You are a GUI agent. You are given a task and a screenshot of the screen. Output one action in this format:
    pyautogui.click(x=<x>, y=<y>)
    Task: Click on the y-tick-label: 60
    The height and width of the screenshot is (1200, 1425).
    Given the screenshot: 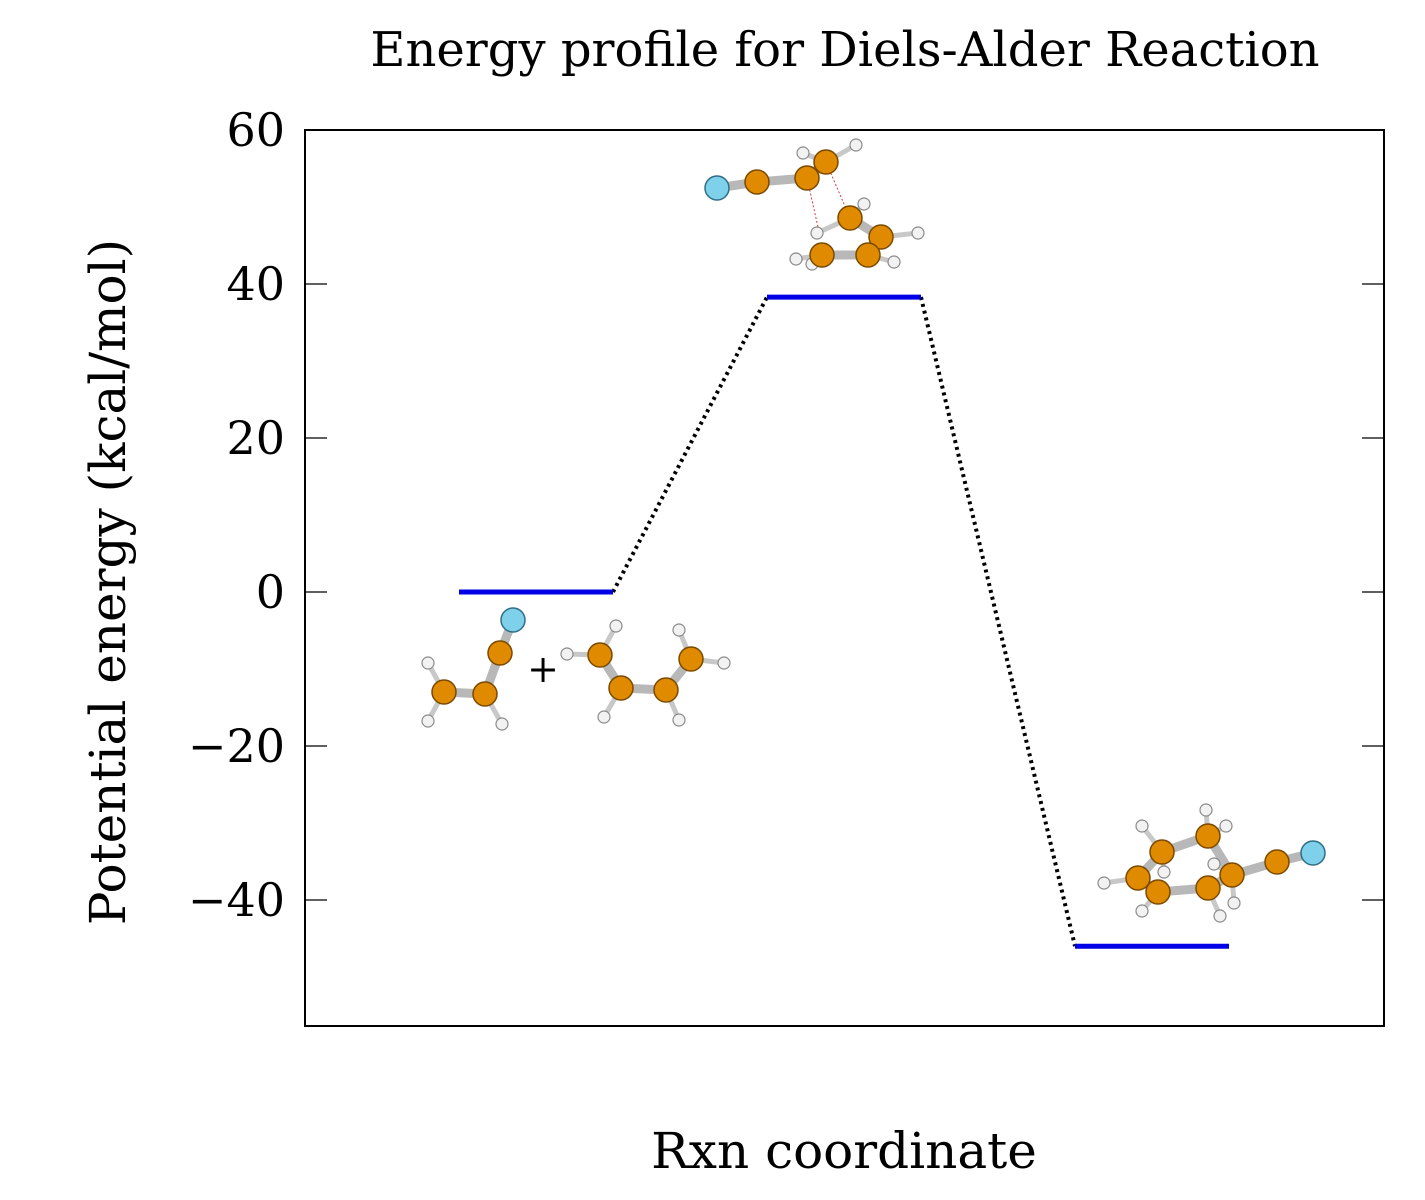 What is the action you would take?
    pyautogui.click(x=255, y=130)
    